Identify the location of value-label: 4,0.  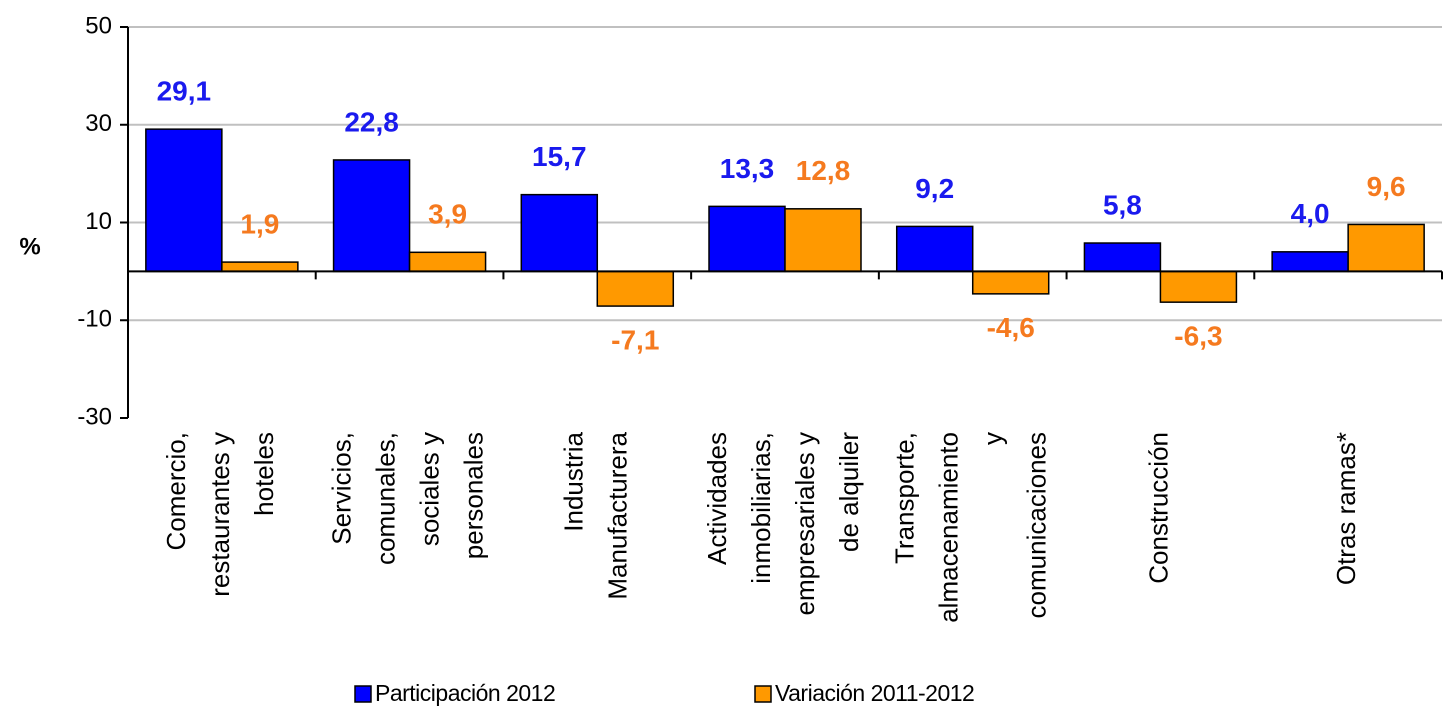
(1310, 213).